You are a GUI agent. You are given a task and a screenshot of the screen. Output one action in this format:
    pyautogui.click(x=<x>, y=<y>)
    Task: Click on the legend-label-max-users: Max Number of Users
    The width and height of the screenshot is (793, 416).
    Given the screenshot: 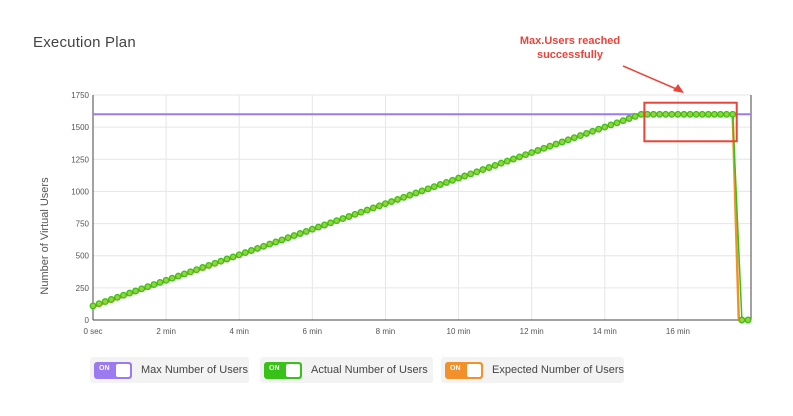 What is the action you would take?
    pyautogui.click(x=194, y=370)
    